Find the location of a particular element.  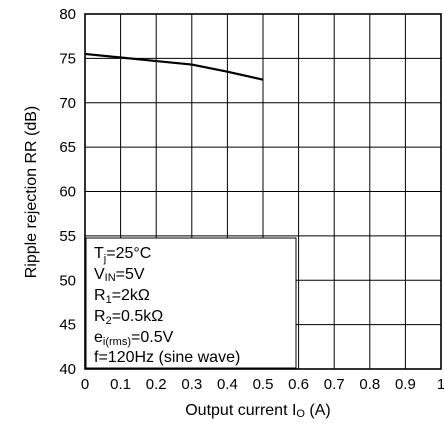

y-tick-label: 40 is located at coordinates (67, 369).